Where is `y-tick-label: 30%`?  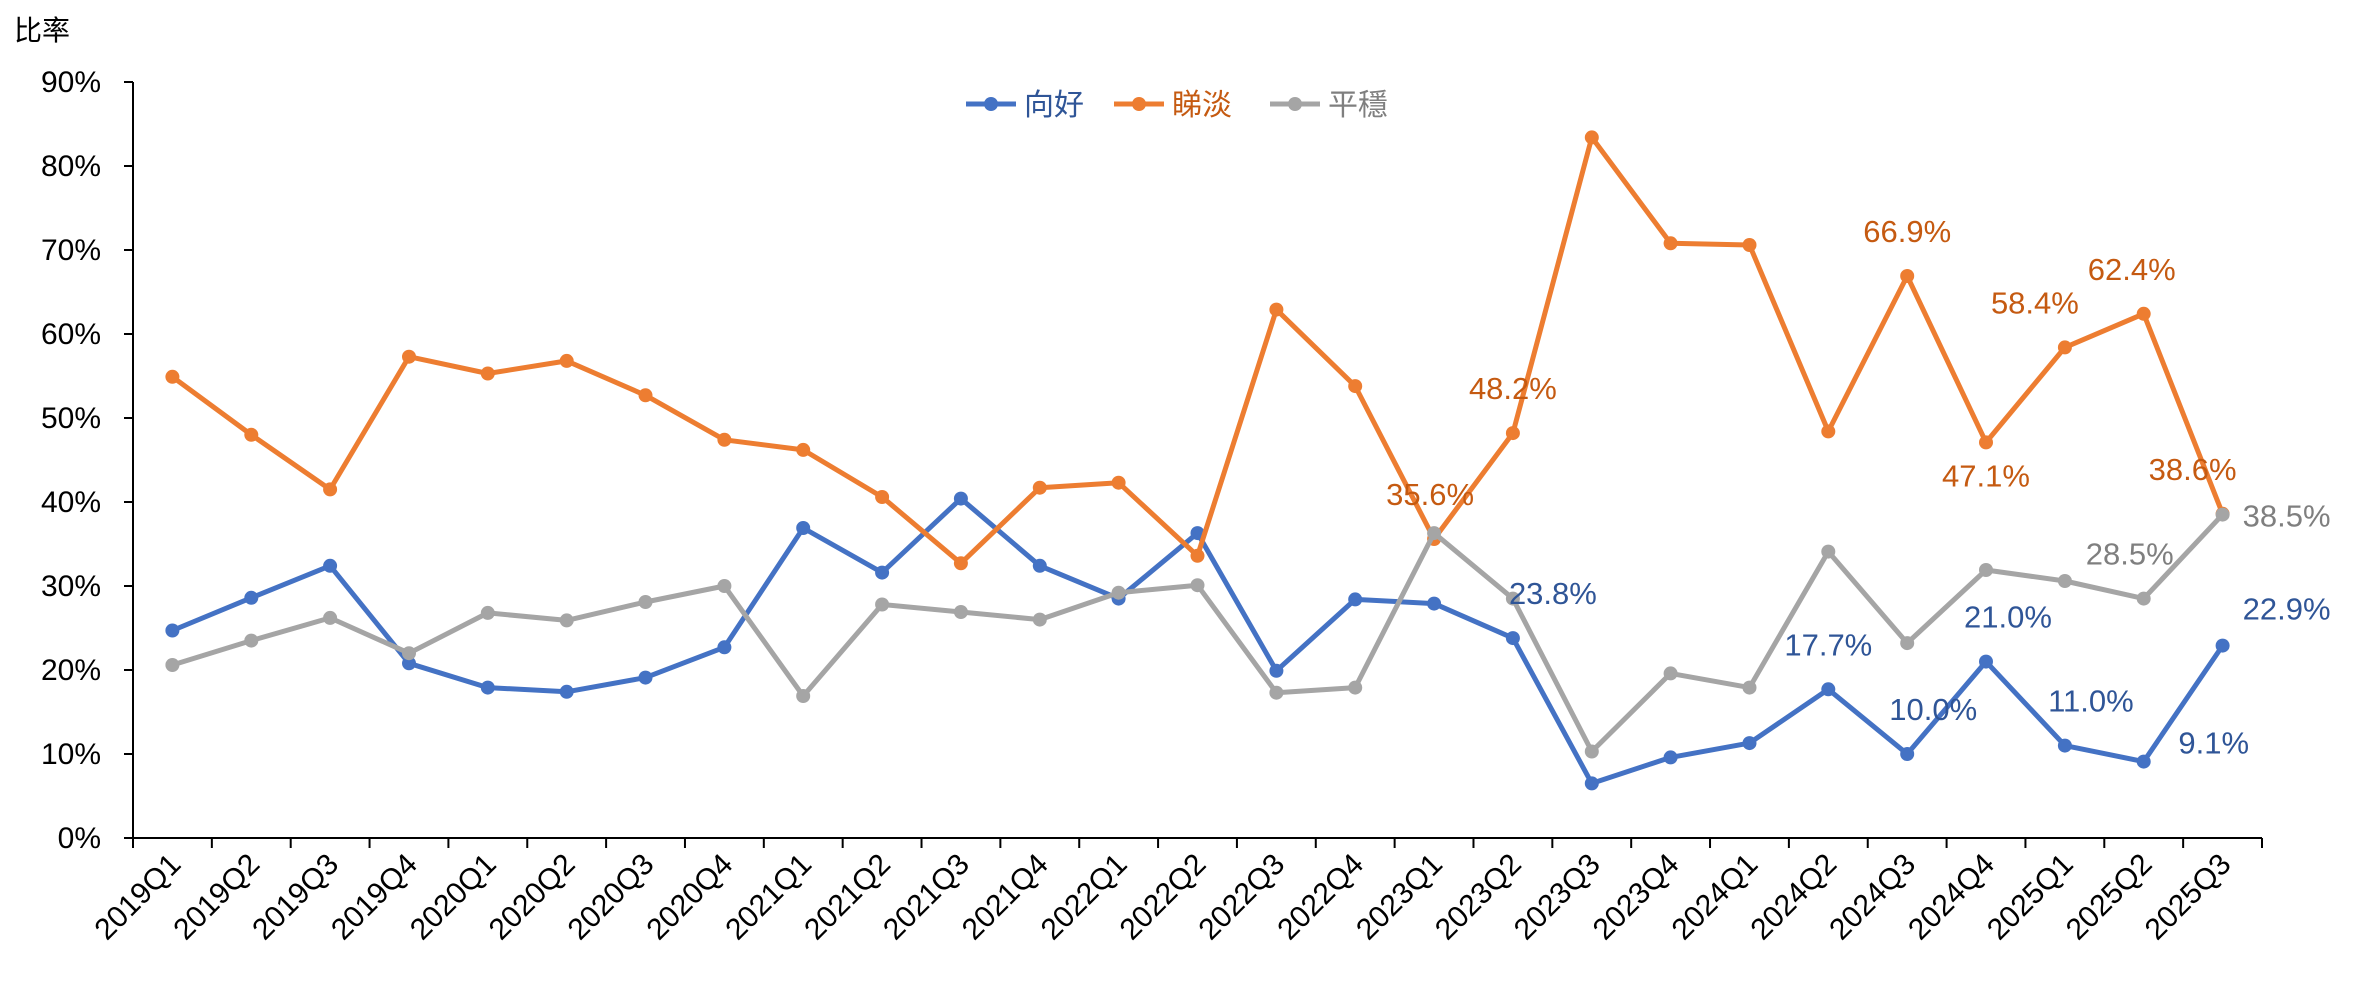
y-tick-label: 30% is located at coordinates (71, 586).